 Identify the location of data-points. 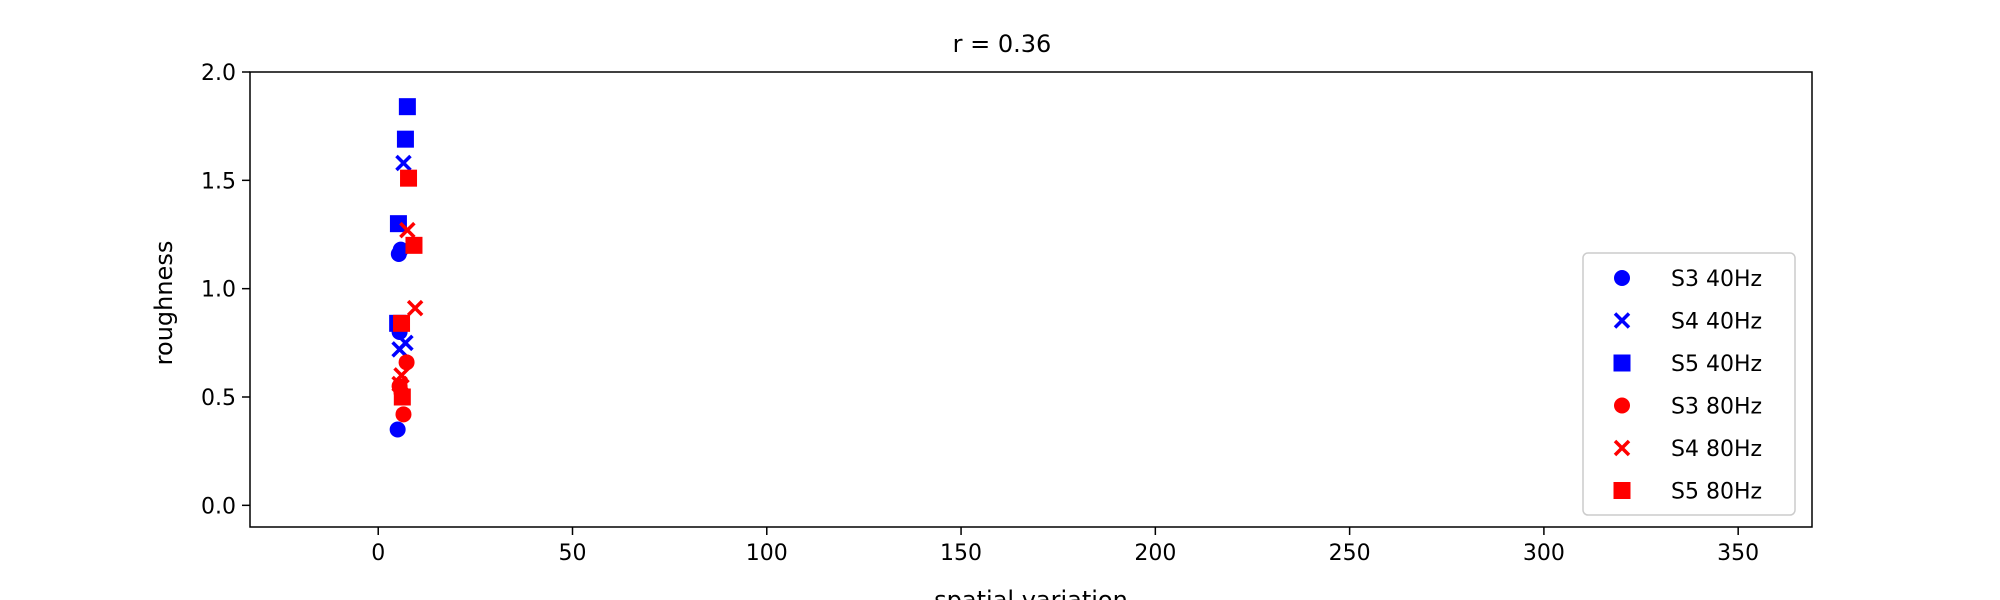
(406, 268).